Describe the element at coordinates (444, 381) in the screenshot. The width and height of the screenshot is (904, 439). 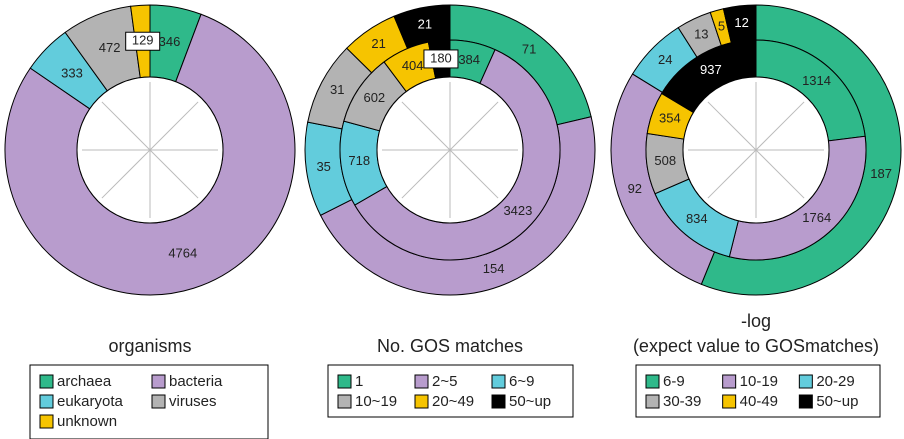
I see `legend-label: 2~5` at that location.